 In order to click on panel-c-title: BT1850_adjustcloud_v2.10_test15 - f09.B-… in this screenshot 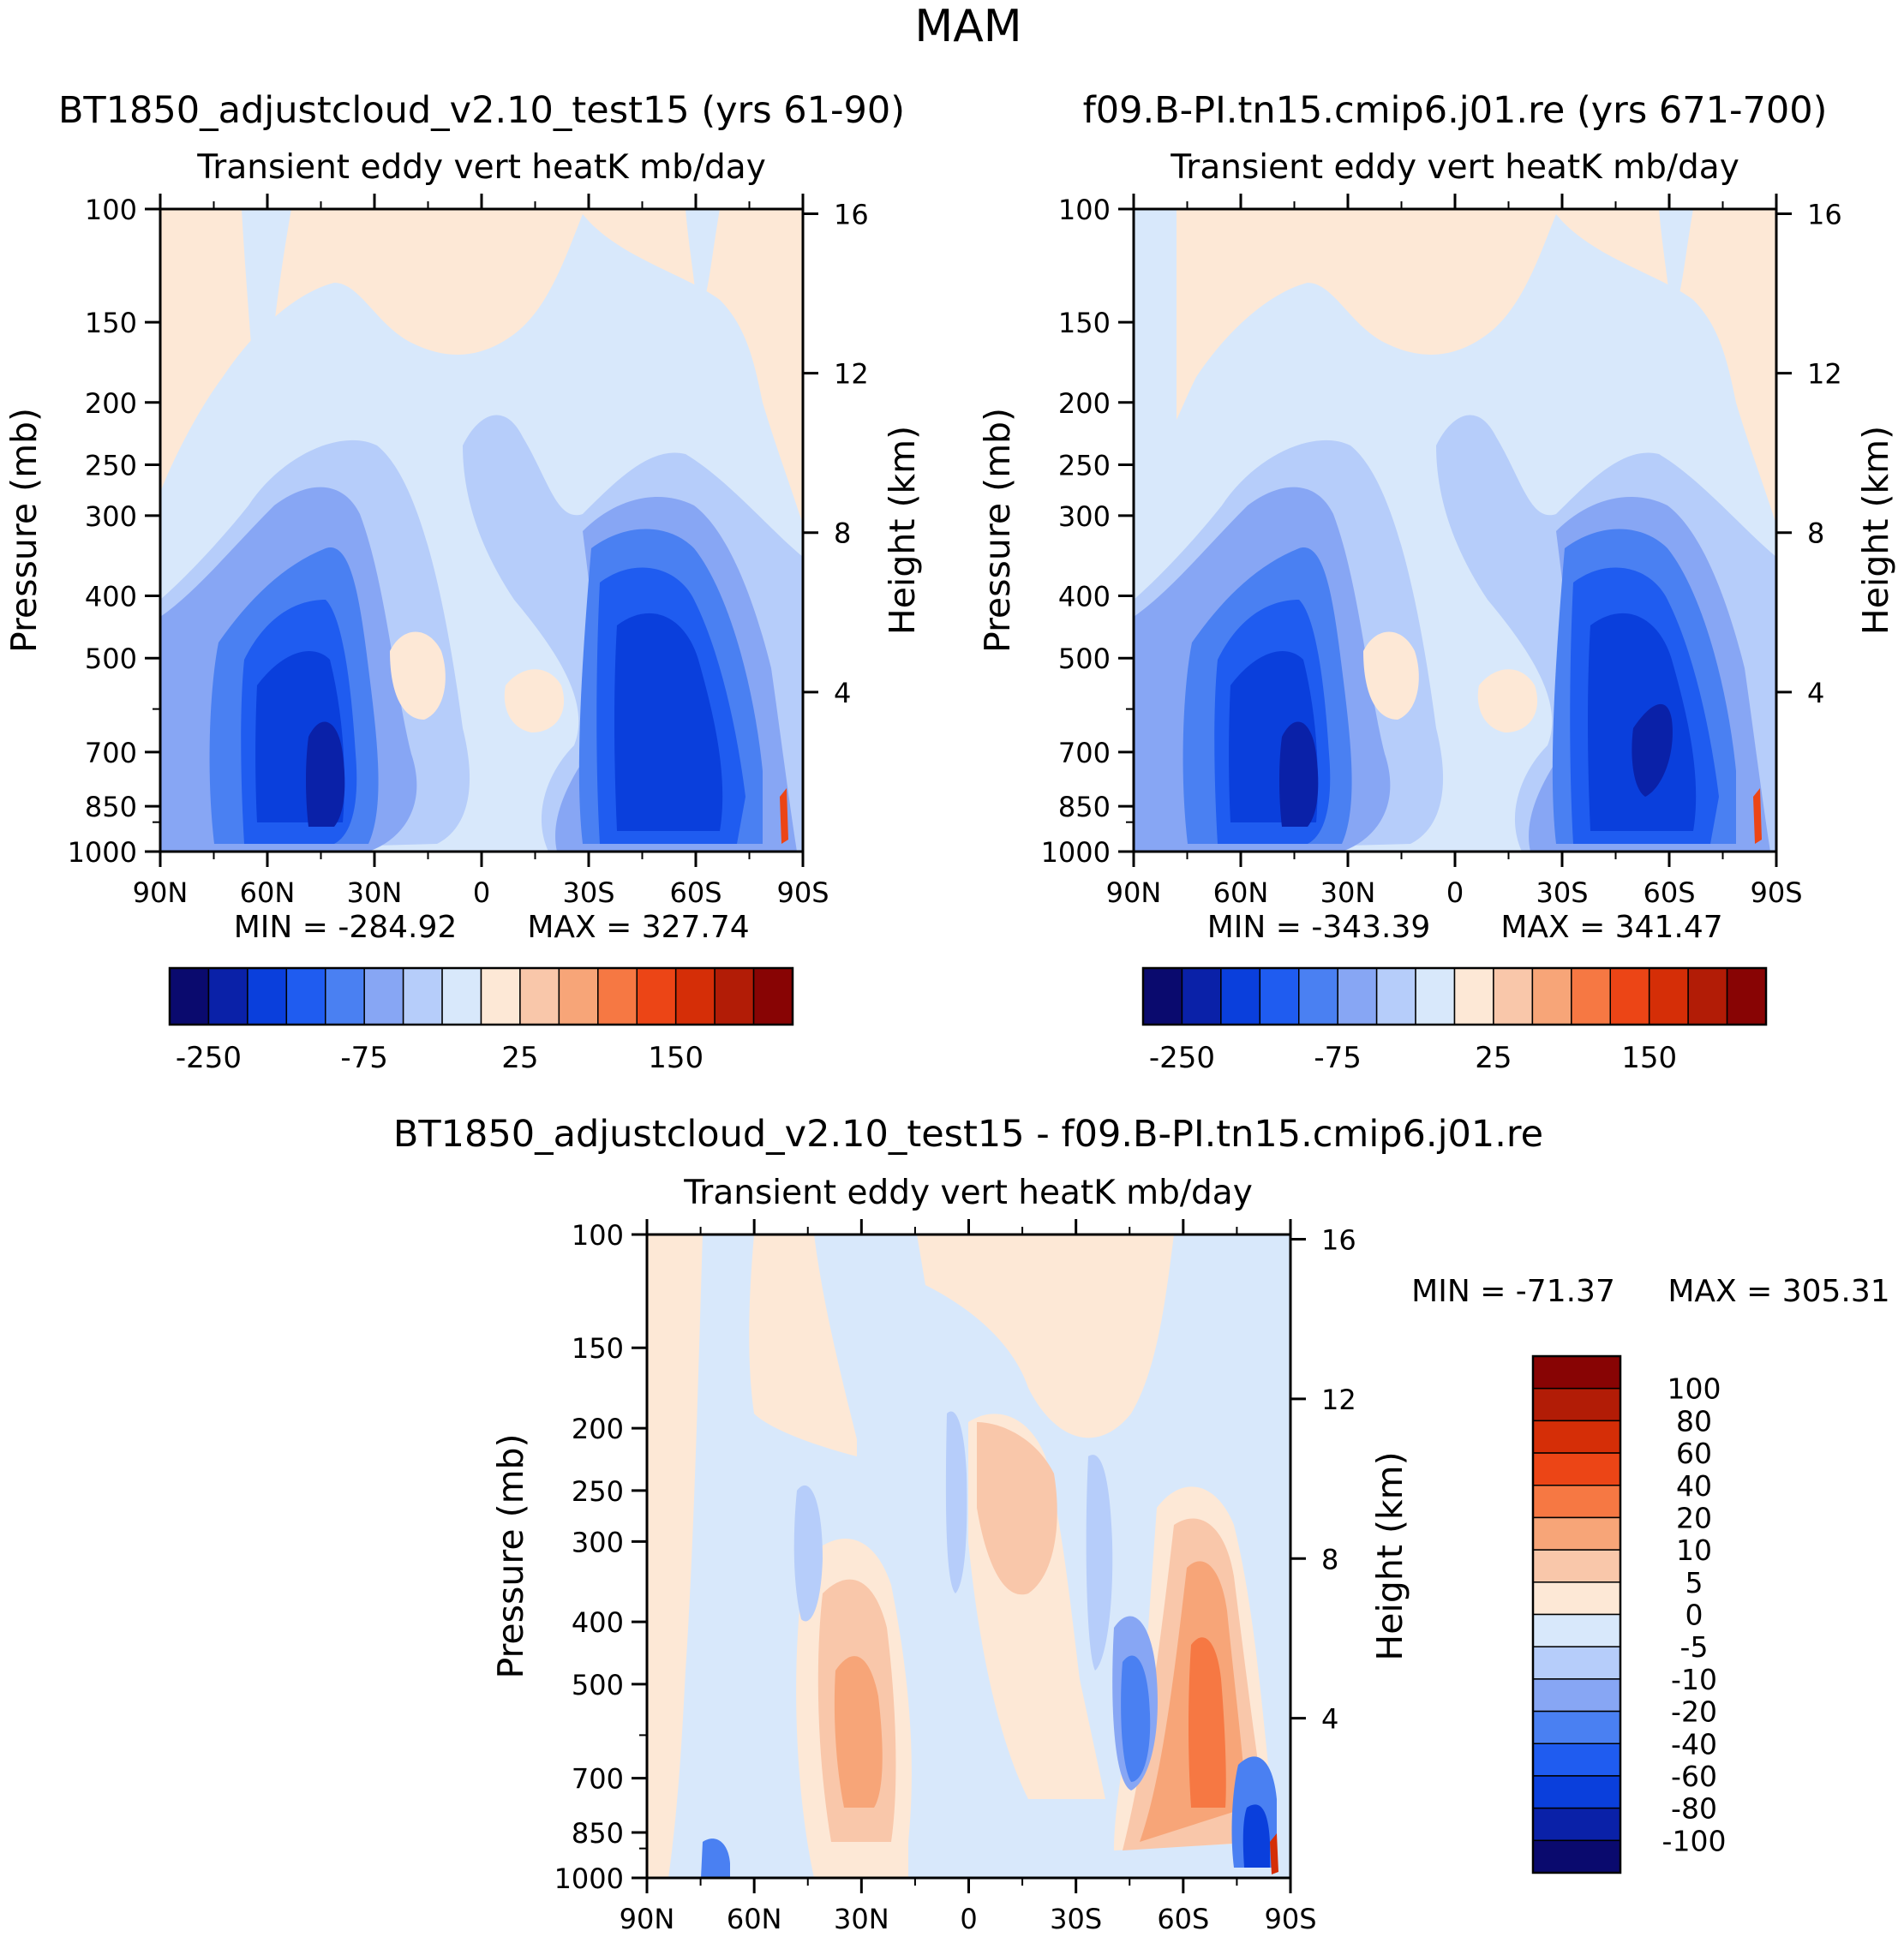, I will do `click(968, 1135)`.